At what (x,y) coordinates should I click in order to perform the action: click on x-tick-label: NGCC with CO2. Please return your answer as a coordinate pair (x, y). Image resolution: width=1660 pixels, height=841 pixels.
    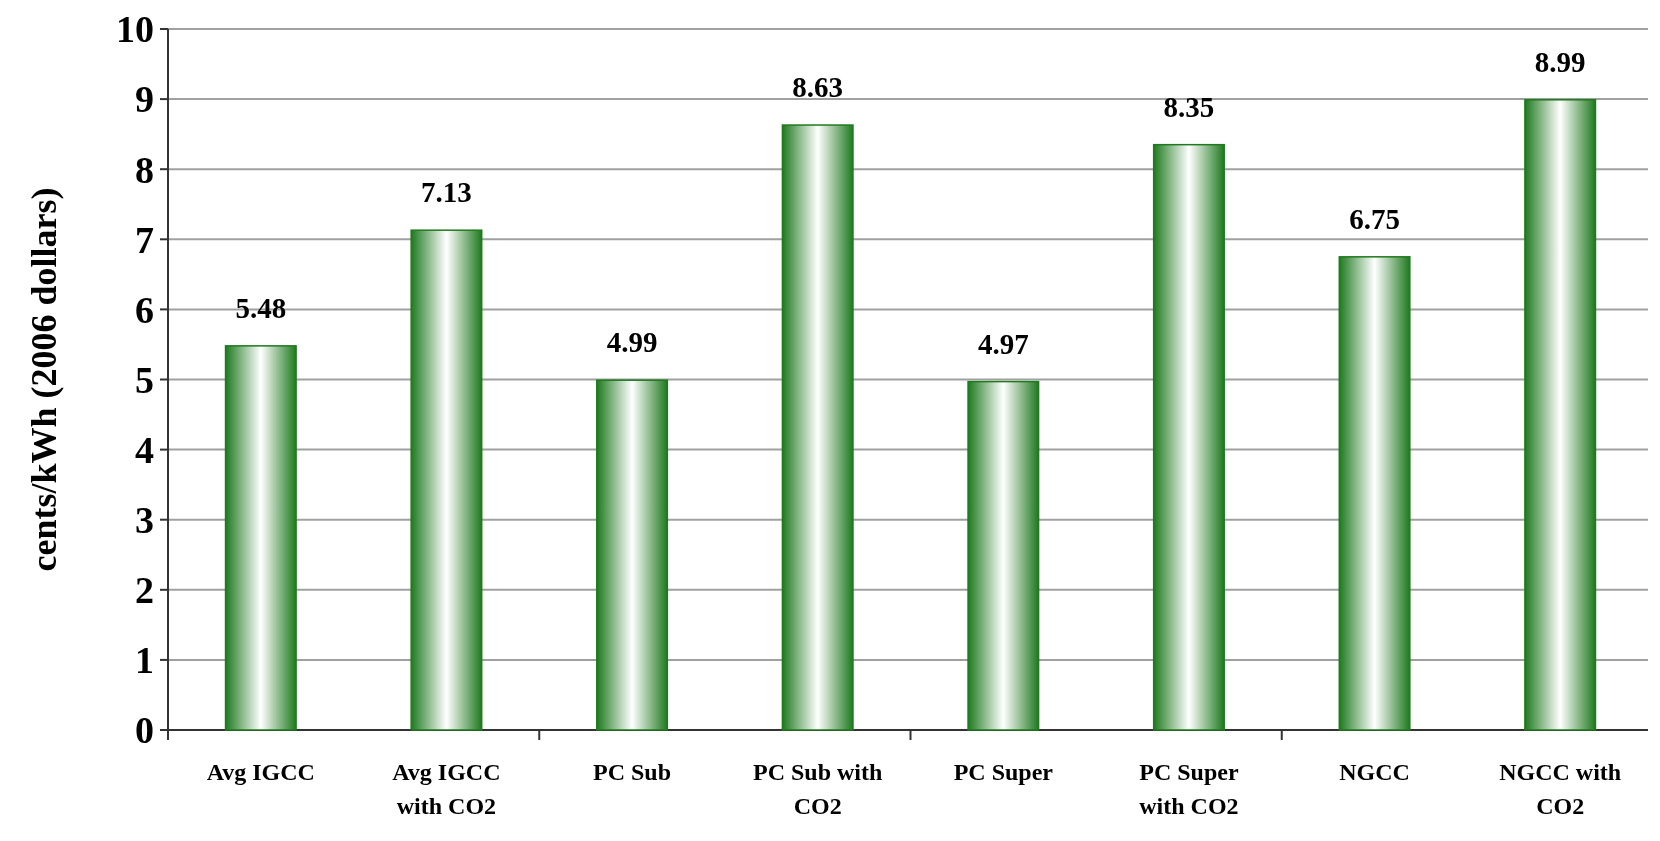
    Looking at the image, I should click on (1560, 789).